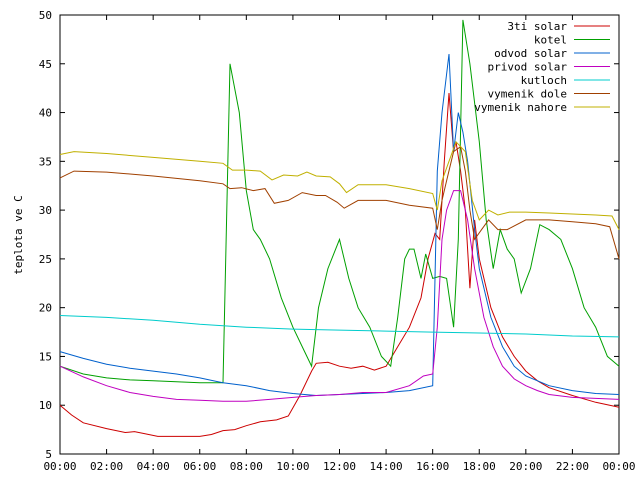  Describe the element at coordinates (544, 80) in the screenshot. I see `legend-label: kutloch` at that location.